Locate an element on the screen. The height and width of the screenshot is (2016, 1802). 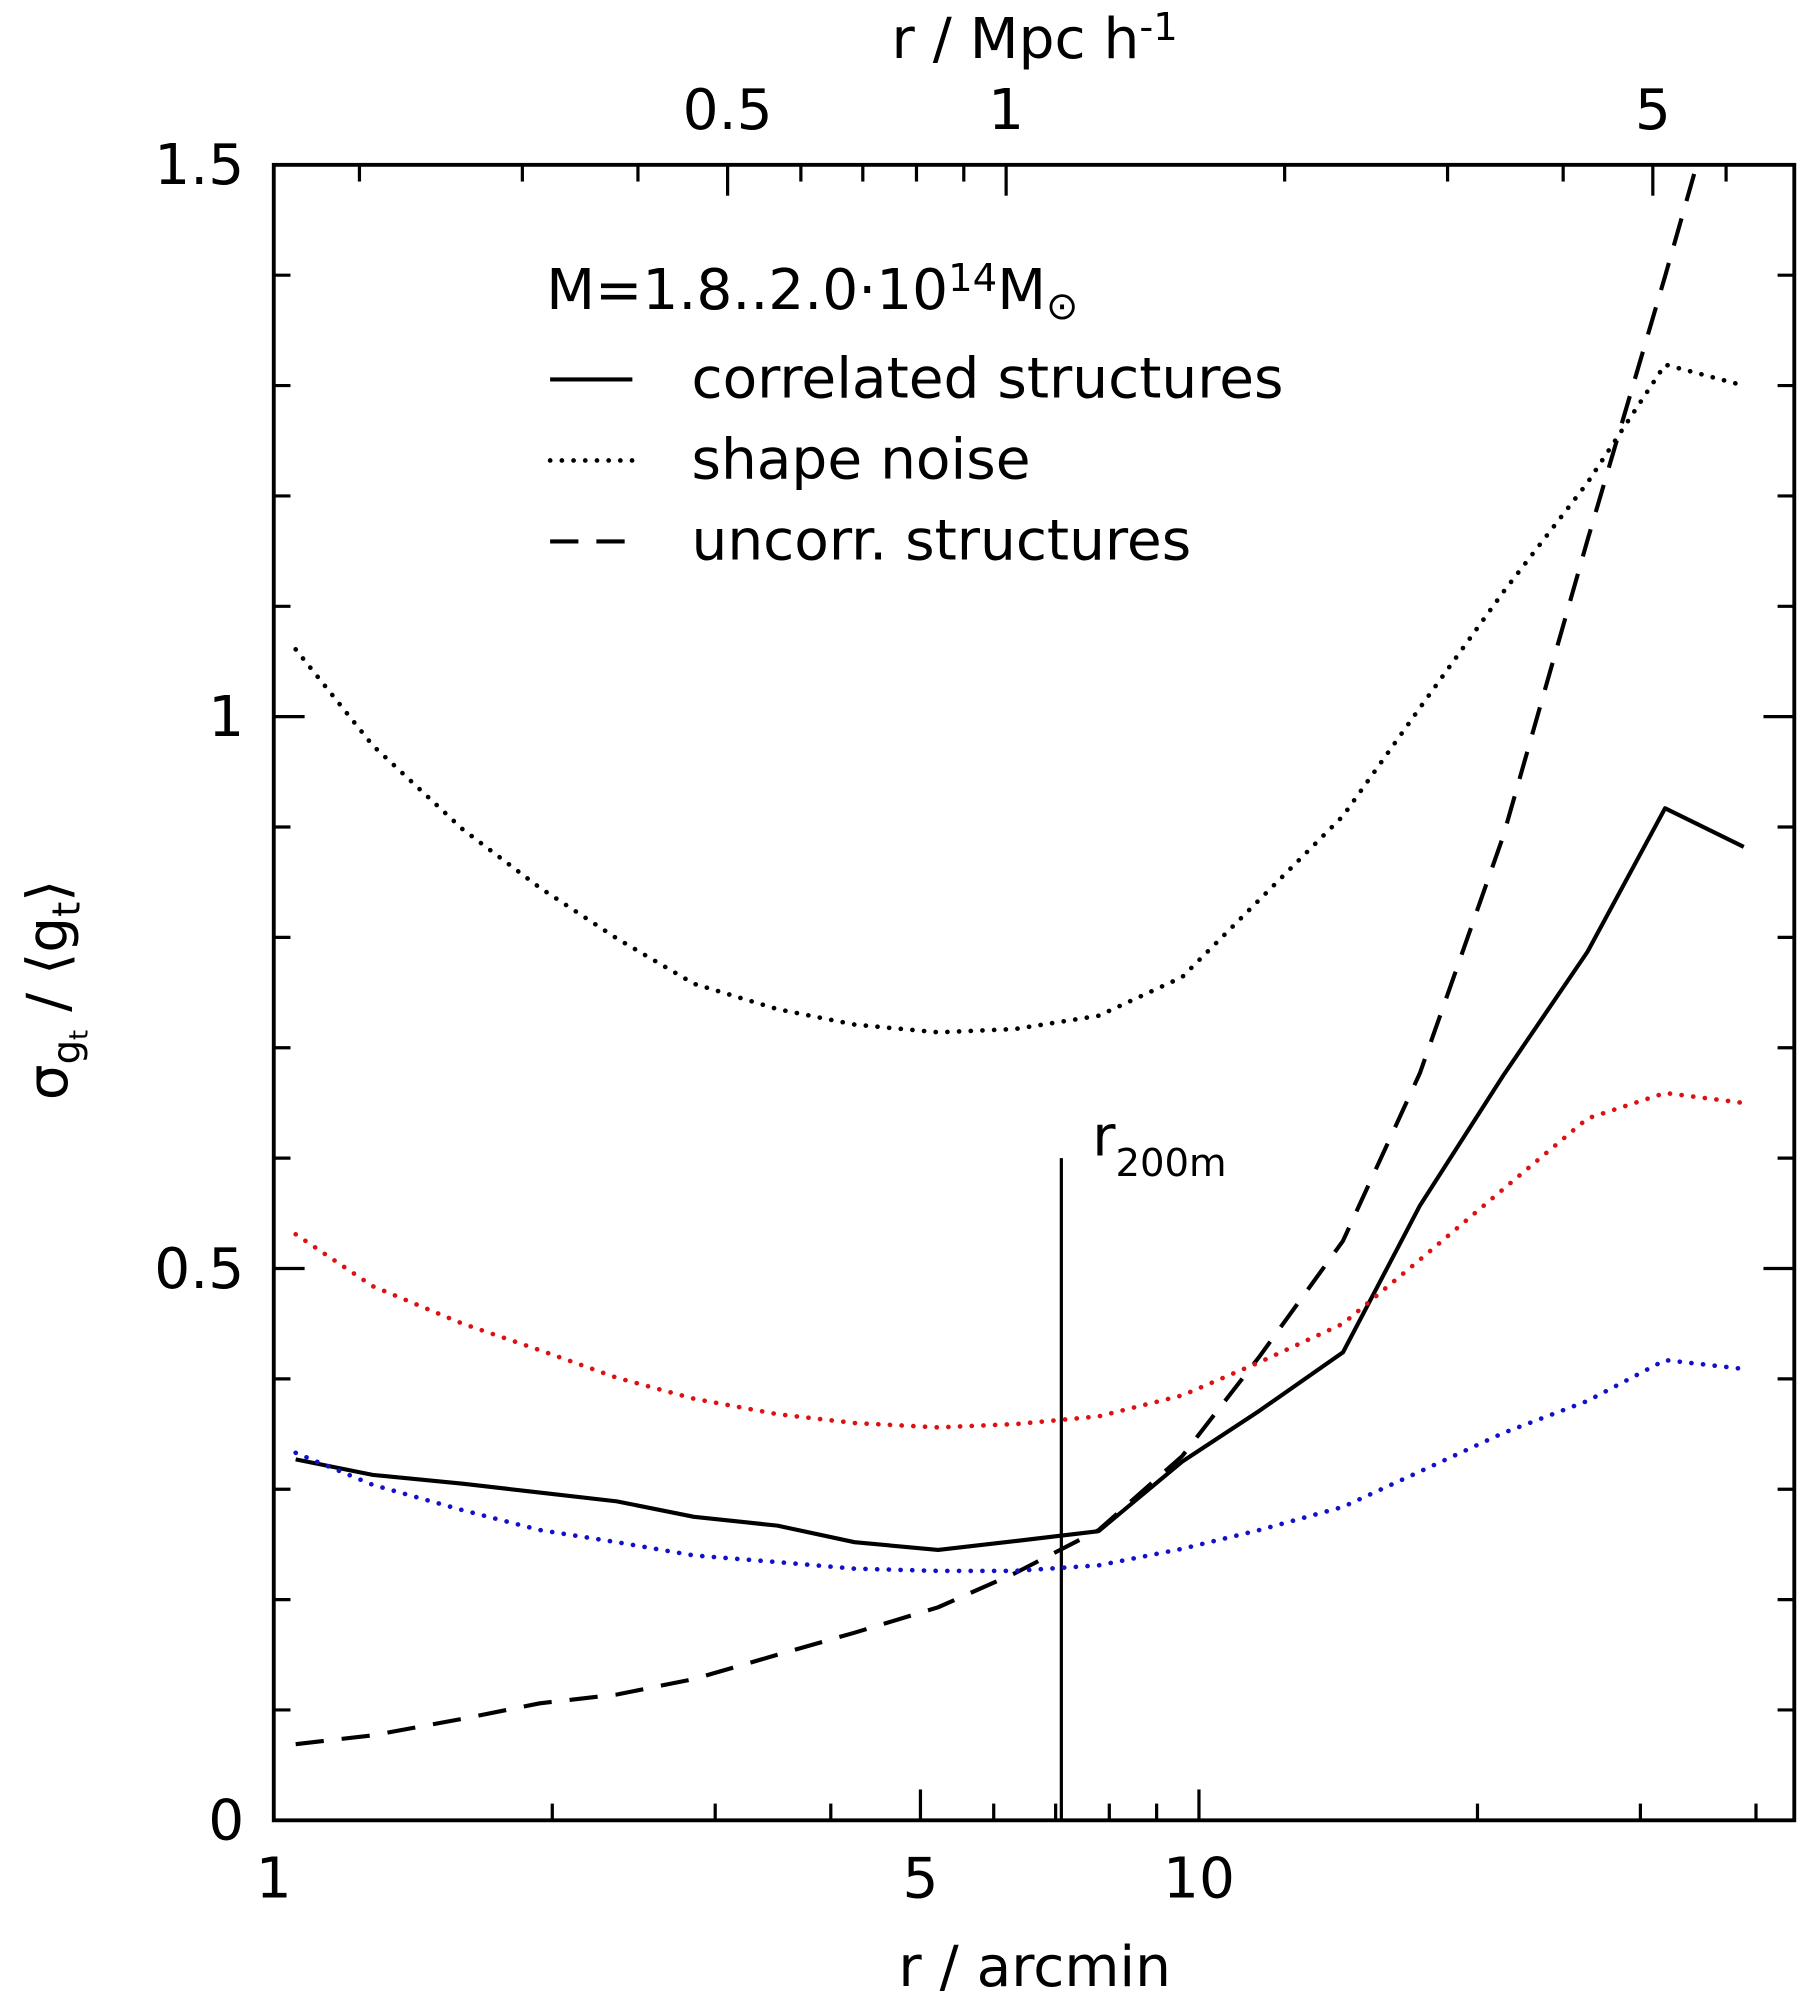
y-axis-label: σgt/ ⟨gt⟩ is located at coordinates (55, 990).